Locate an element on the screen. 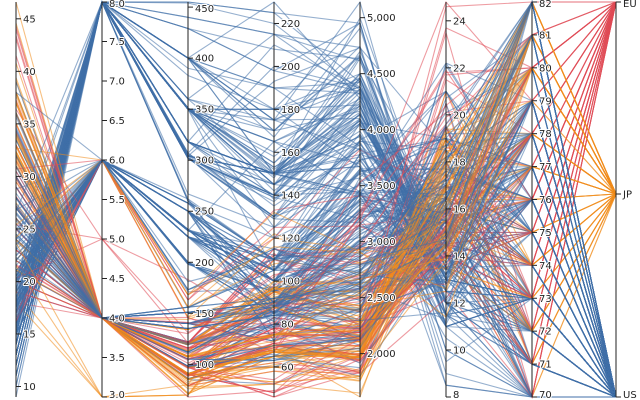  tick-label: 40 is located at coordinates (29, 72).